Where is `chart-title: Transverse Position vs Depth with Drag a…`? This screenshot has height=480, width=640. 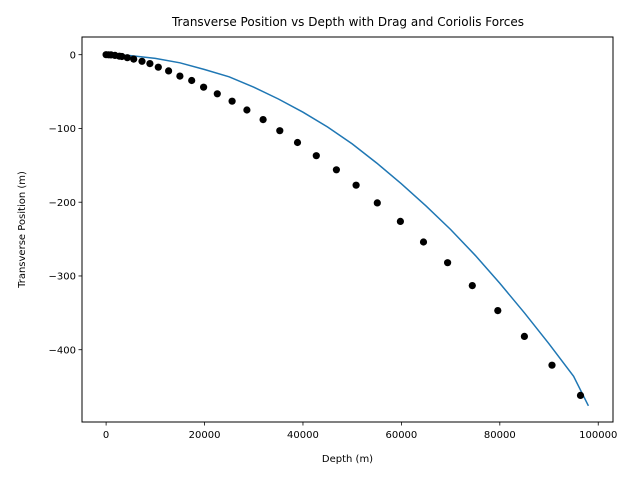 chart-title: Transverse Position vs Depth with Drag a… is located at coordinates (347, 22).